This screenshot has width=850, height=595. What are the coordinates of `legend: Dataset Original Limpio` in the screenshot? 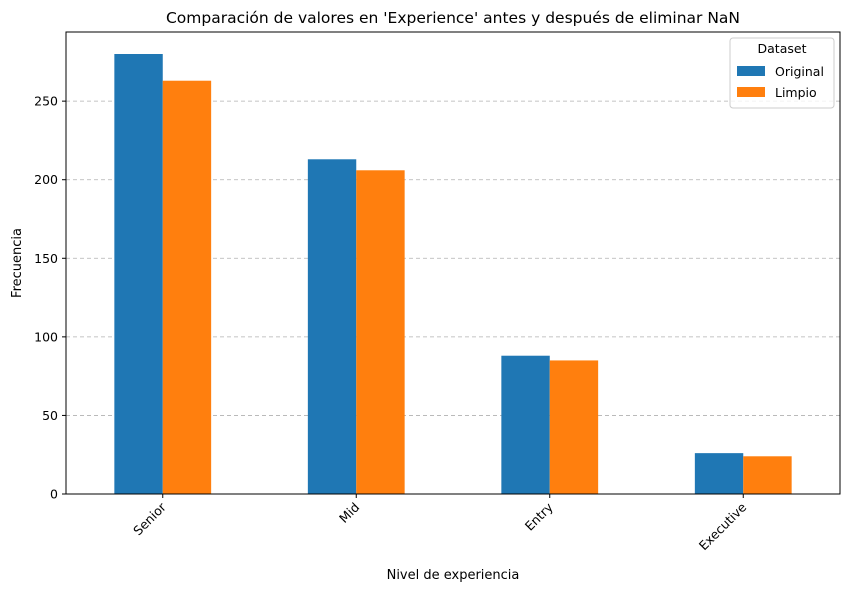 It's located at (782, 73).